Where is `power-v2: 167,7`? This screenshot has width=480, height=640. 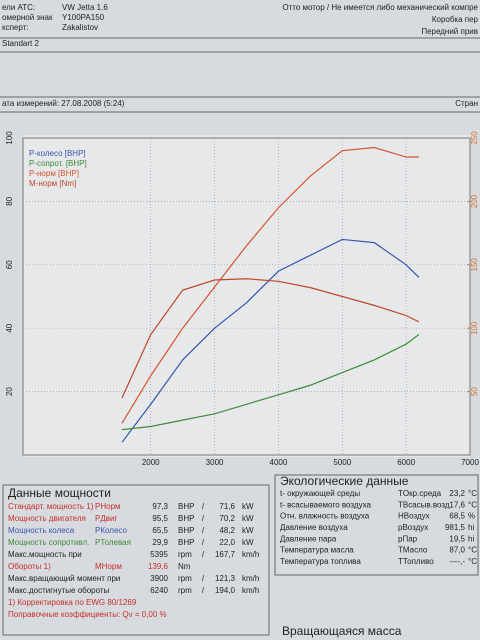 power-v2: 167,7 is located at coordinates (225, 554).